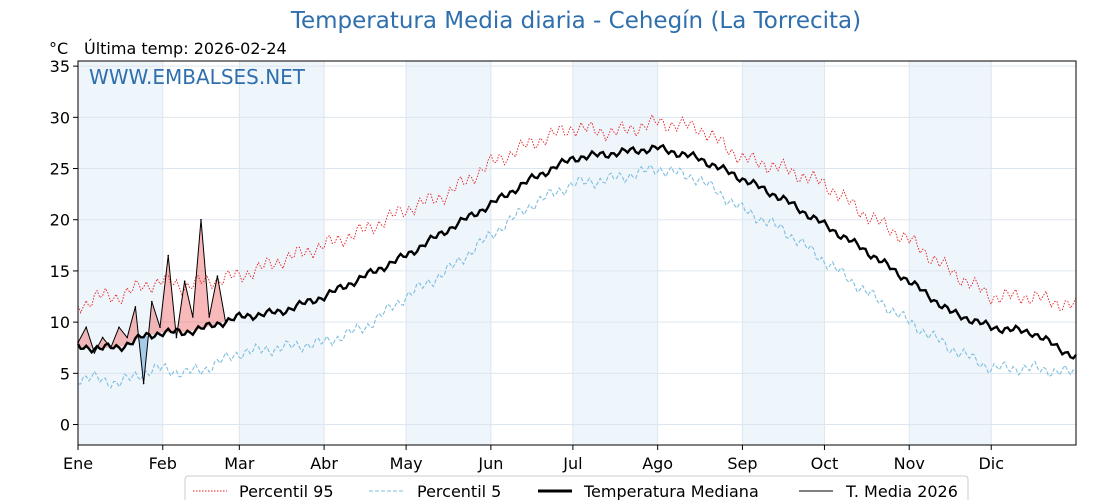  Describe the element at coordinates (64, 246) in the screenshot. I see `y-axis-ticks: 0 5 10 15 20 25 30 35` at that location.